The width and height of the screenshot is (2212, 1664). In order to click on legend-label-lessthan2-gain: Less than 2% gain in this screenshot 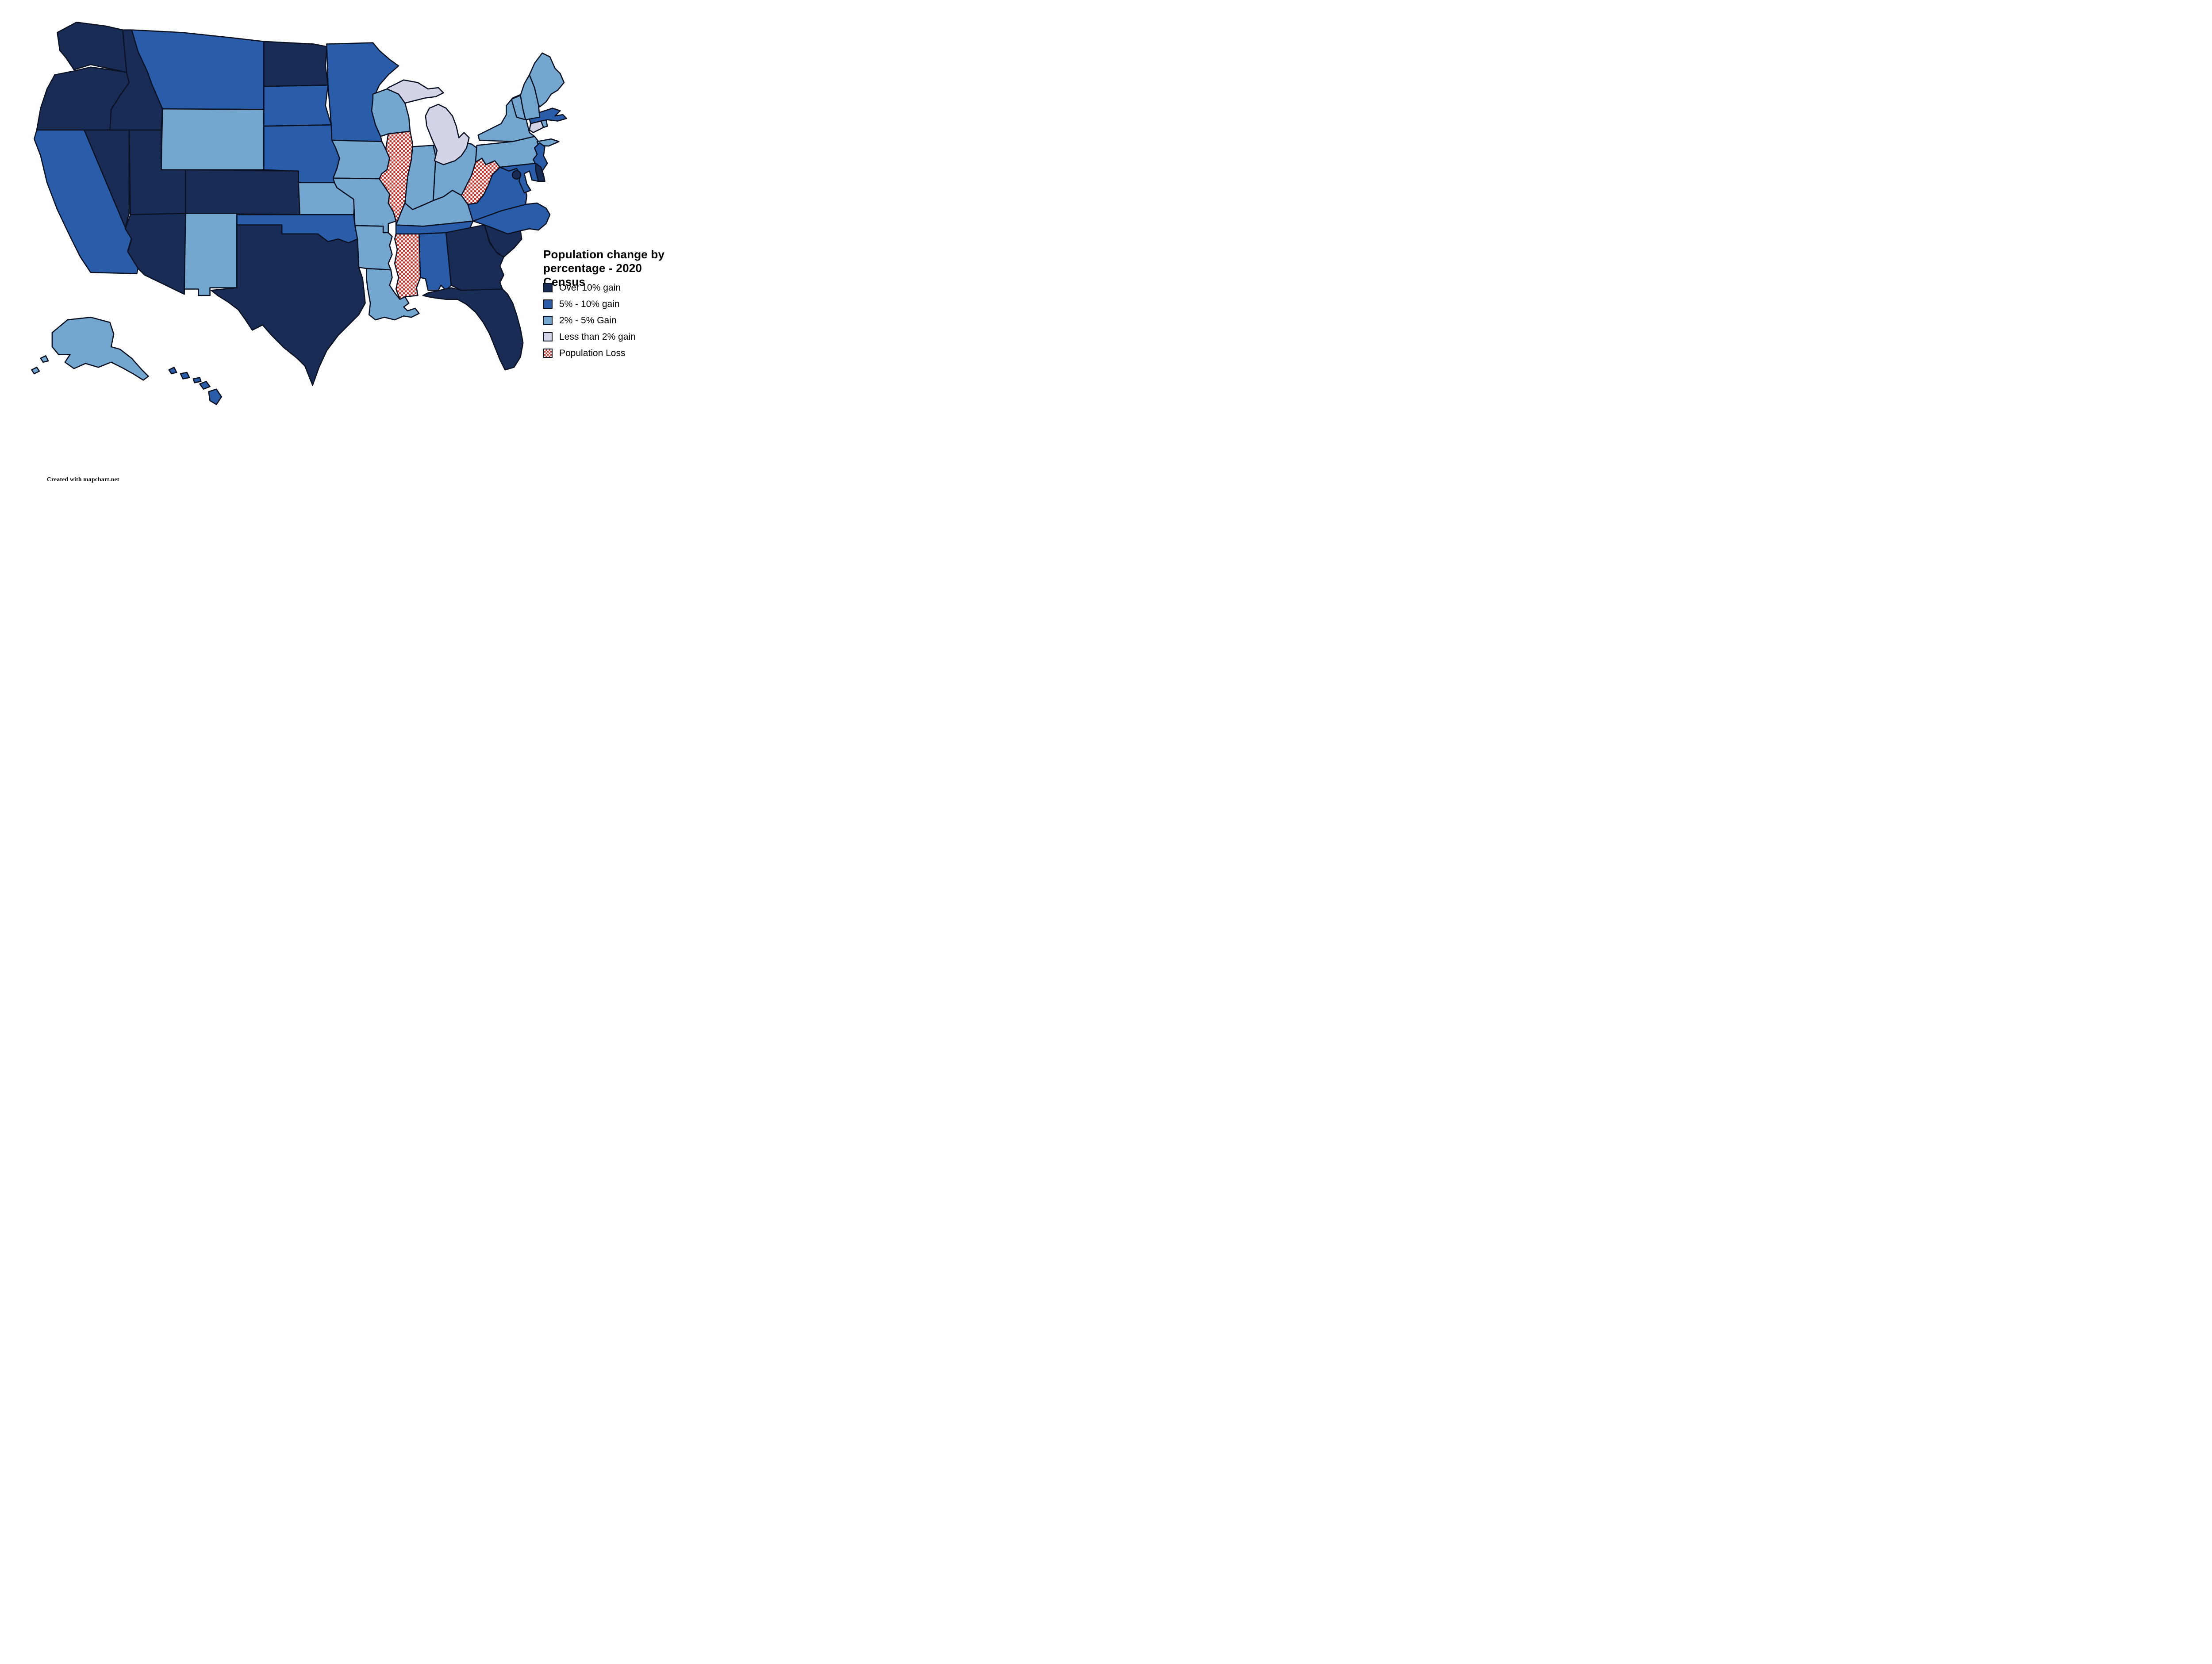, I will do `click(597, 336)`.